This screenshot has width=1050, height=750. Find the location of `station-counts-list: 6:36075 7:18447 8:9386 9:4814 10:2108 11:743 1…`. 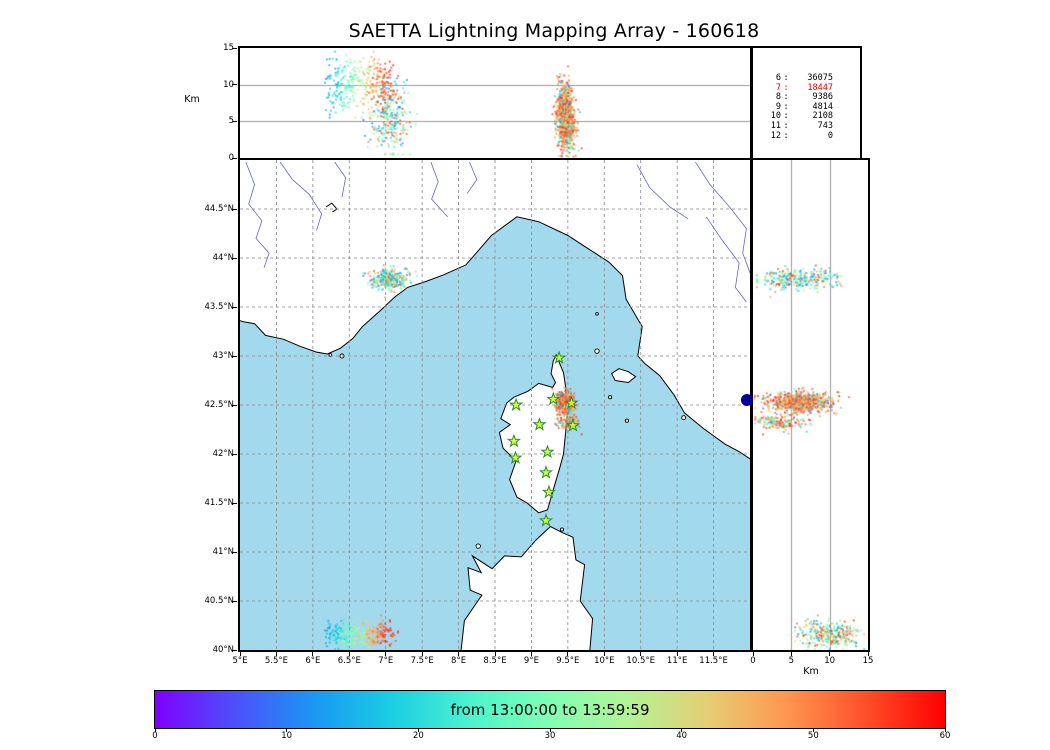

station-counts-list: 6:36075 7:18447 8:9386 9:4814 10:2108 11:743 1… is located at coordinates (799, 107).